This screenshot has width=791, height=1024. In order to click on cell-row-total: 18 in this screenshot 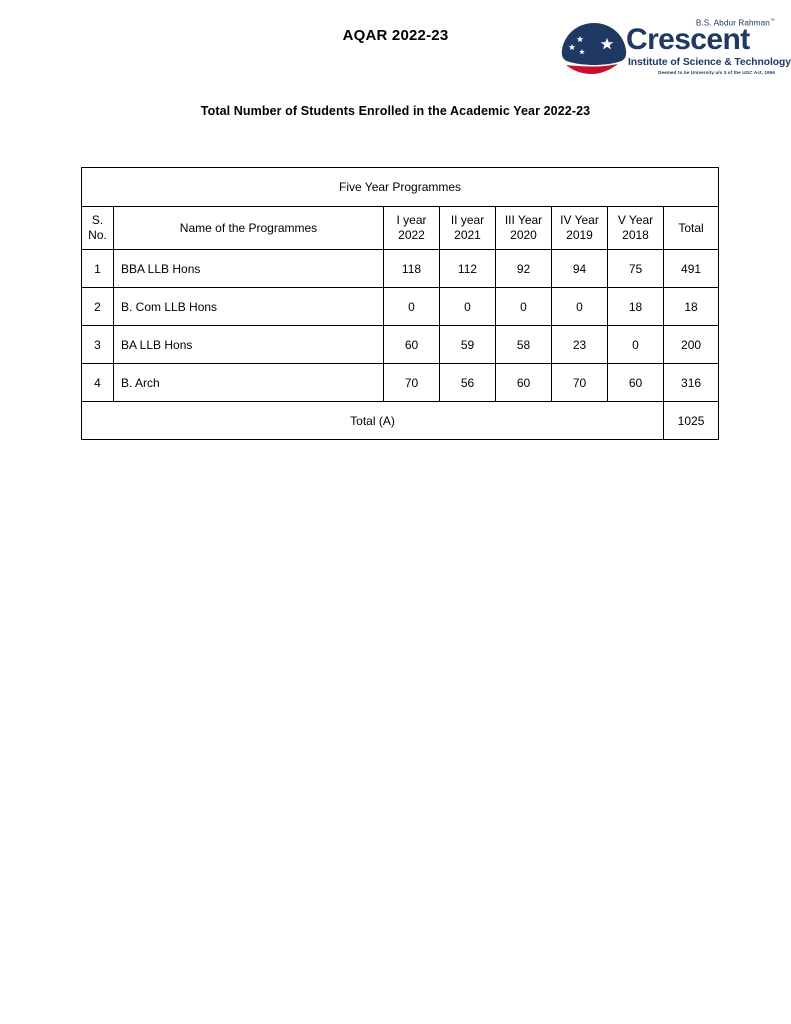, I will do `click(691, 306)`.